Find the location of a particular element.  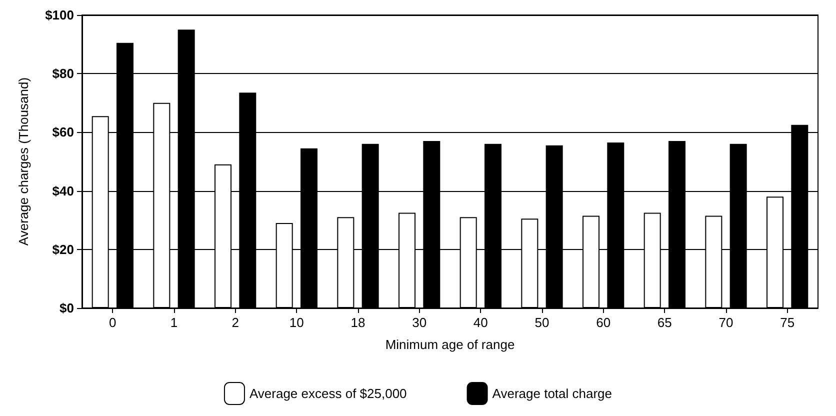

legend-label: Average total charge is located at coordinates (552, 393).